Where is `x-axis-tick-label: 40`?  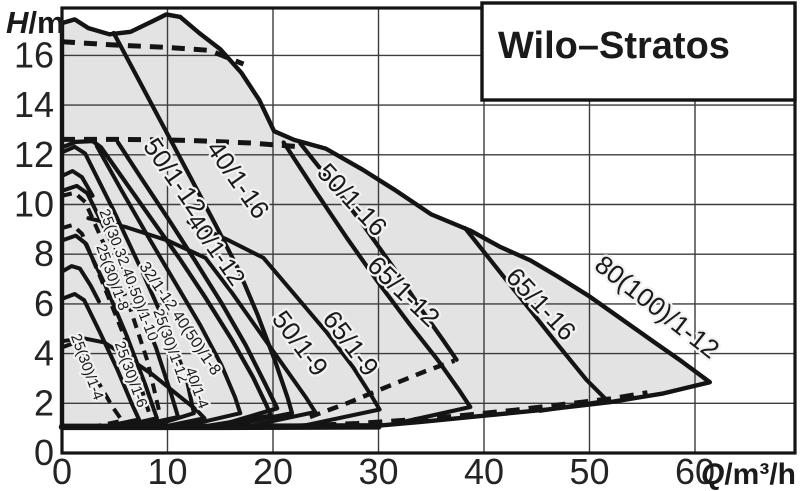 x-axis-tick-label: 40 is located at coordinates (484, 471).